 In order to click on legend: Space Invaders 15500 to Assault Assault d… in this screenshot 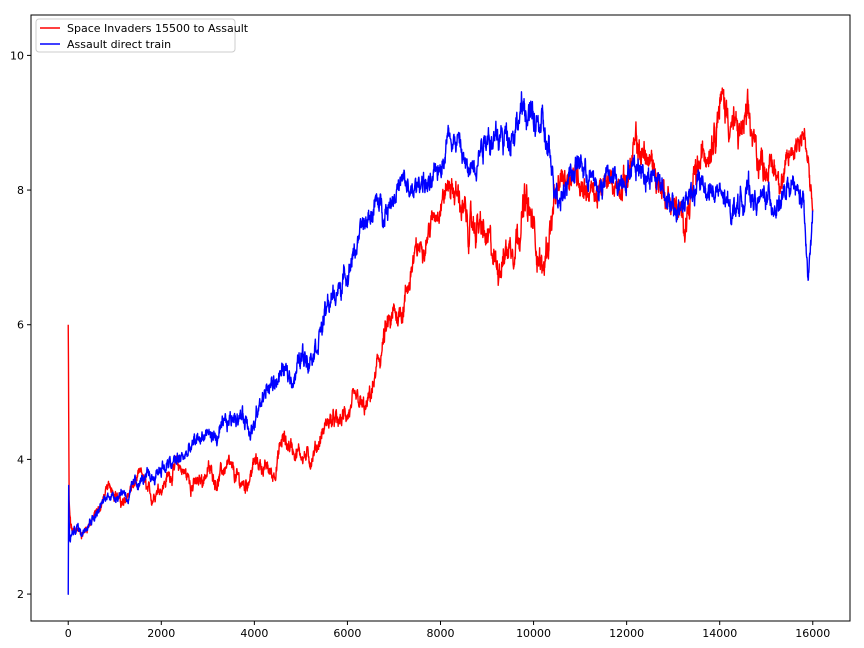, I will do `click(142, 35)`.